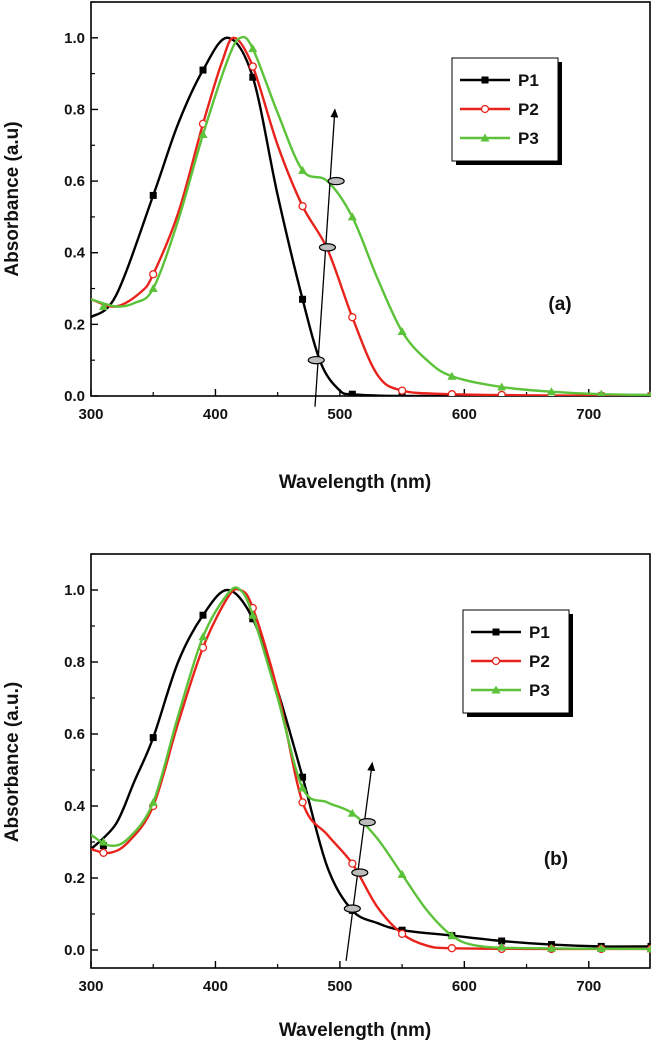 Image resolution: width=651 pixels, height=1045 pixels. What do you see at coordinates (12, 198) in the screenshot?
I see `y-axis-title: Absorbance (a.u)` at bounding box center [12, 198].